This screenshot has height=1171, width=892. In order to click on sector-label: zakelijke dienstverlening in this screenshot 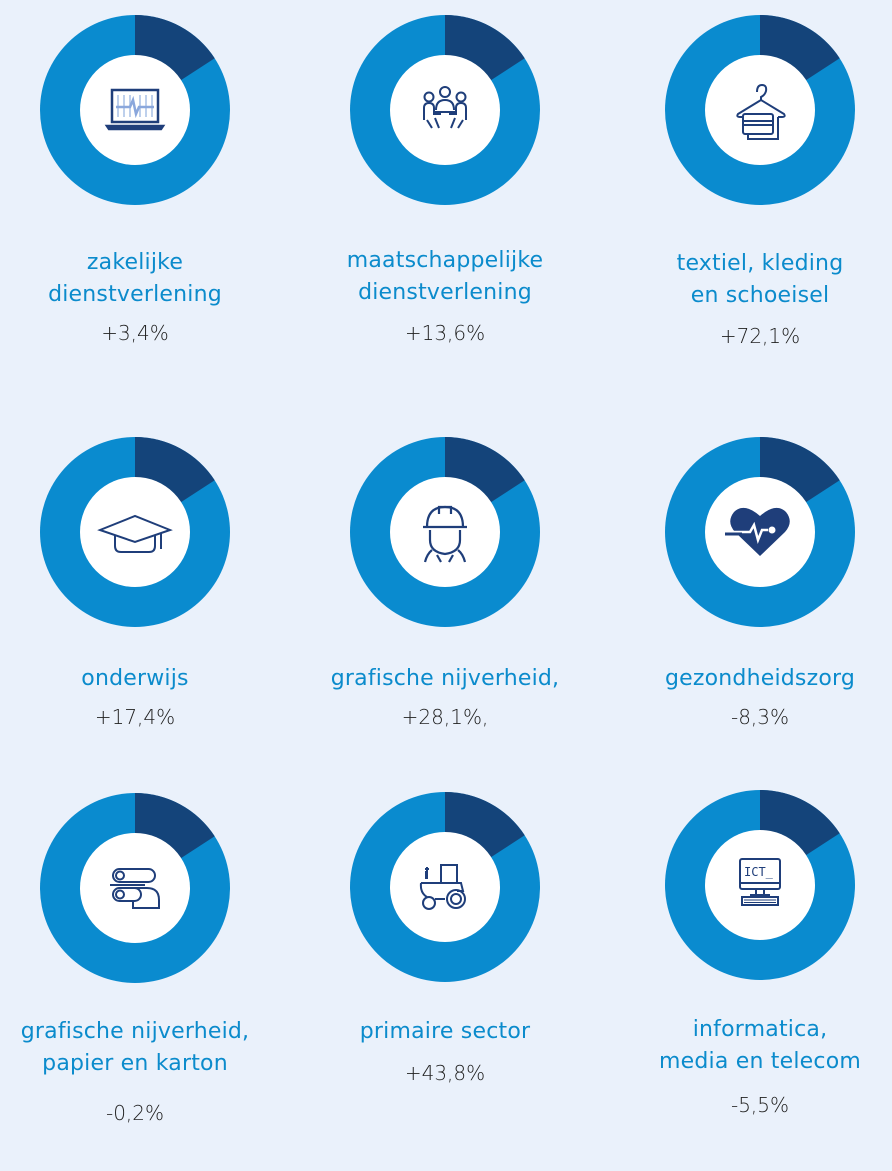, I will do `click(142, 279)`.